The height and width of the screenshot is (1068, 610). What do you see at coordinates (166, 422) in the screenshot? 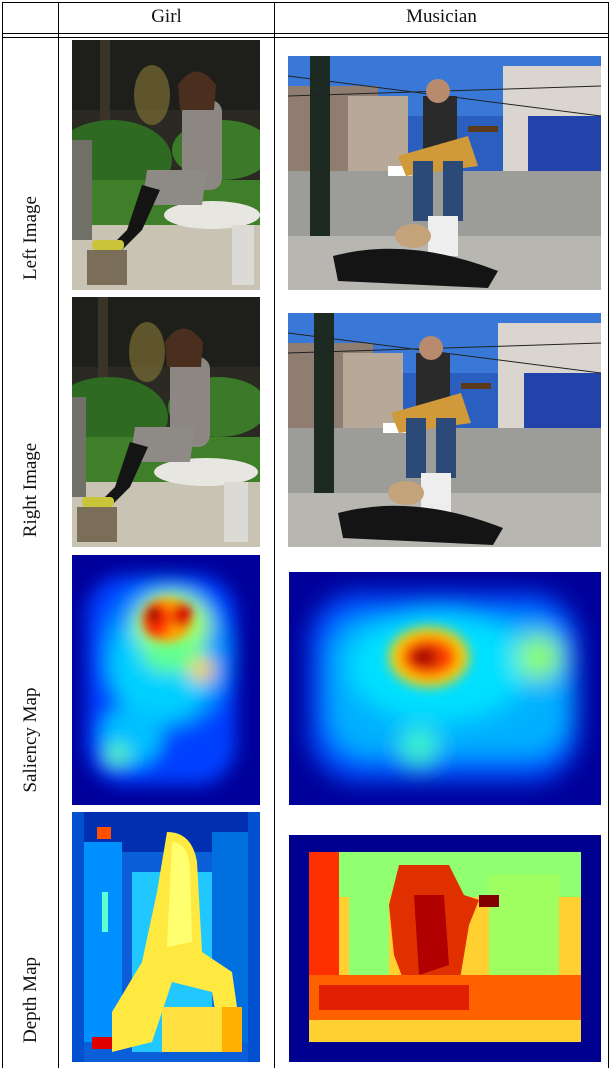
I see `girl-right-image` at bounding box center [166, 422].